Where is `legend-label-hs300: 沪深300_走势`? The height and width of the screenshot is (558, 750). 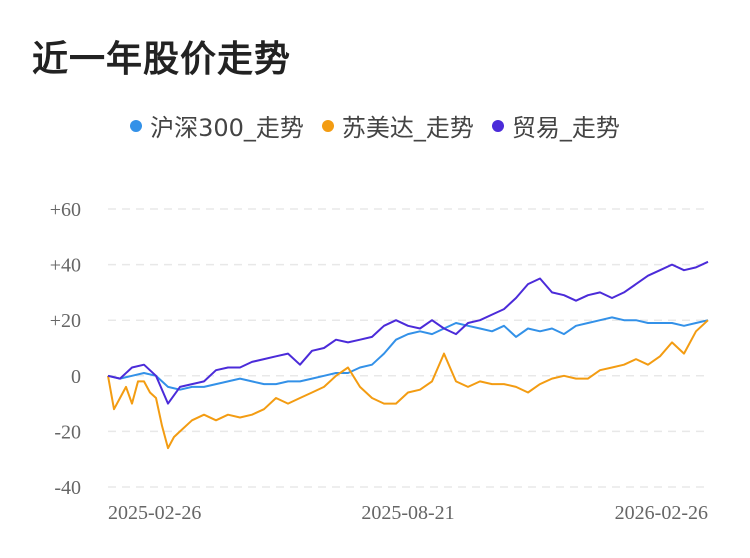 legend-label-hs300: 沪深300_走势 is located at coordinates (227, 128).